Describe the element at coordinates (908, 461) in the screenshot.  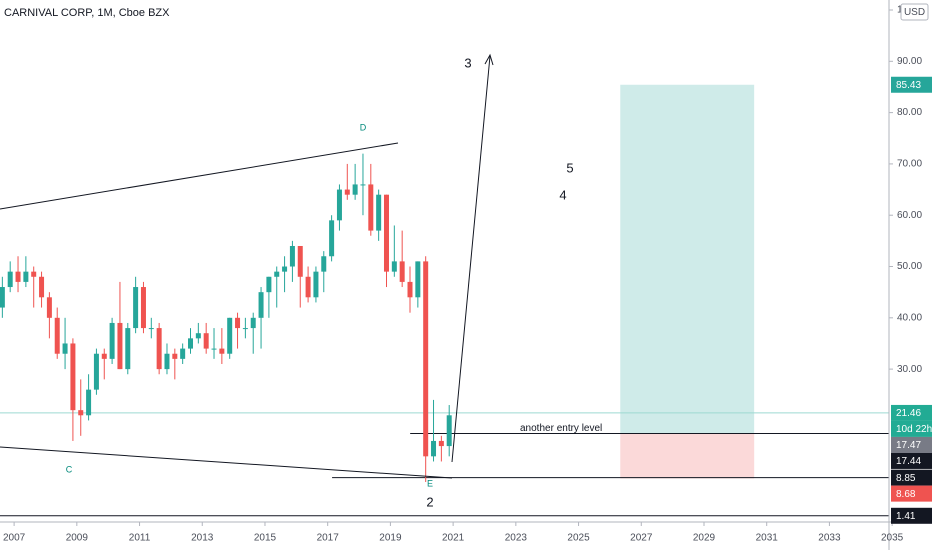
I see `price-label: 17.44` at that location.